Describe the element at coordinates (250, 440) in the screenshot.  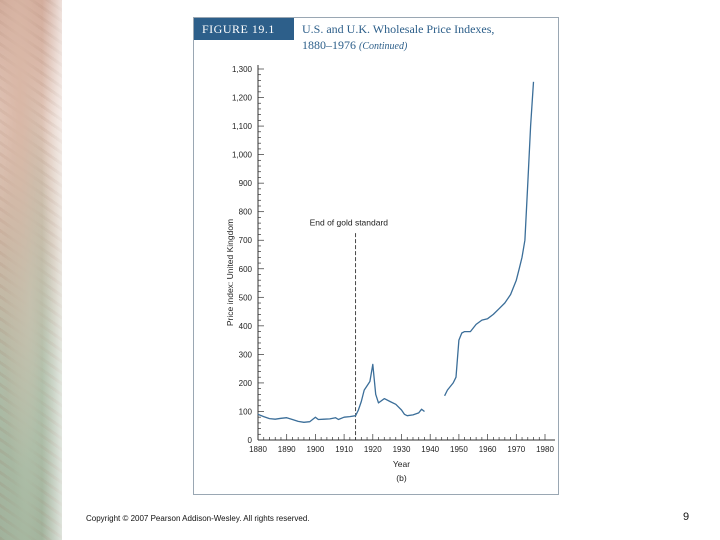
I see `y-tick-label: 0` at that location.